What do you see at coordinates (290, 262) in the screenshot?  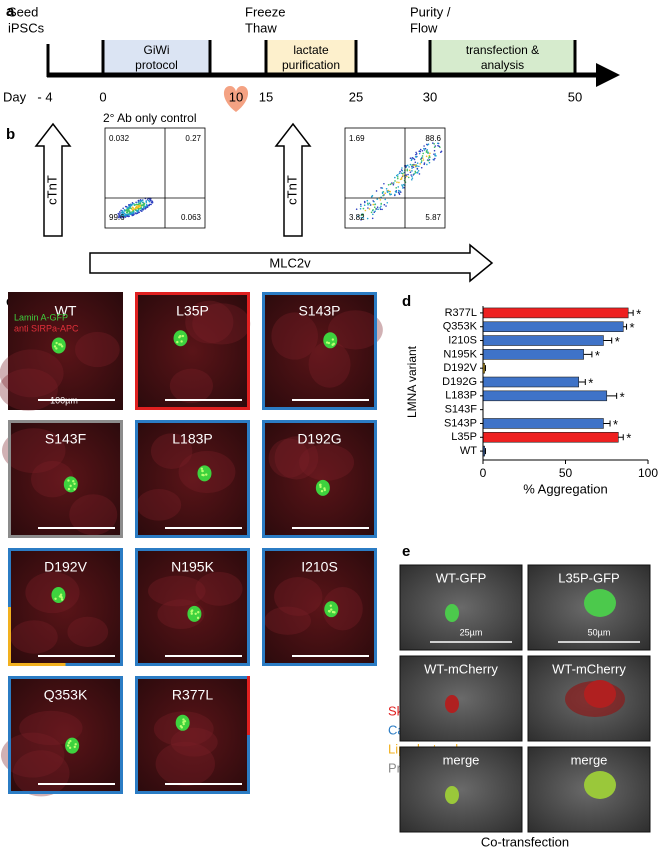 I see `x-marker: MLC2v` at bounding box center [290, 262].